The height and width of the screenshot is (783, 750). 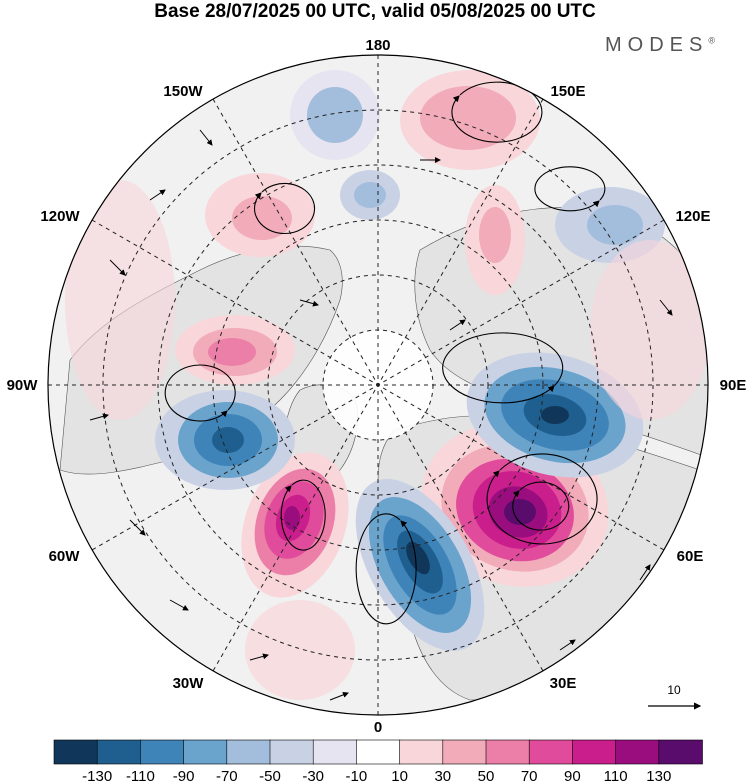 What do you see at coordinates (200, 393) in the screenshot?
I see `streamline-75w` at bounding box center [200, 393].